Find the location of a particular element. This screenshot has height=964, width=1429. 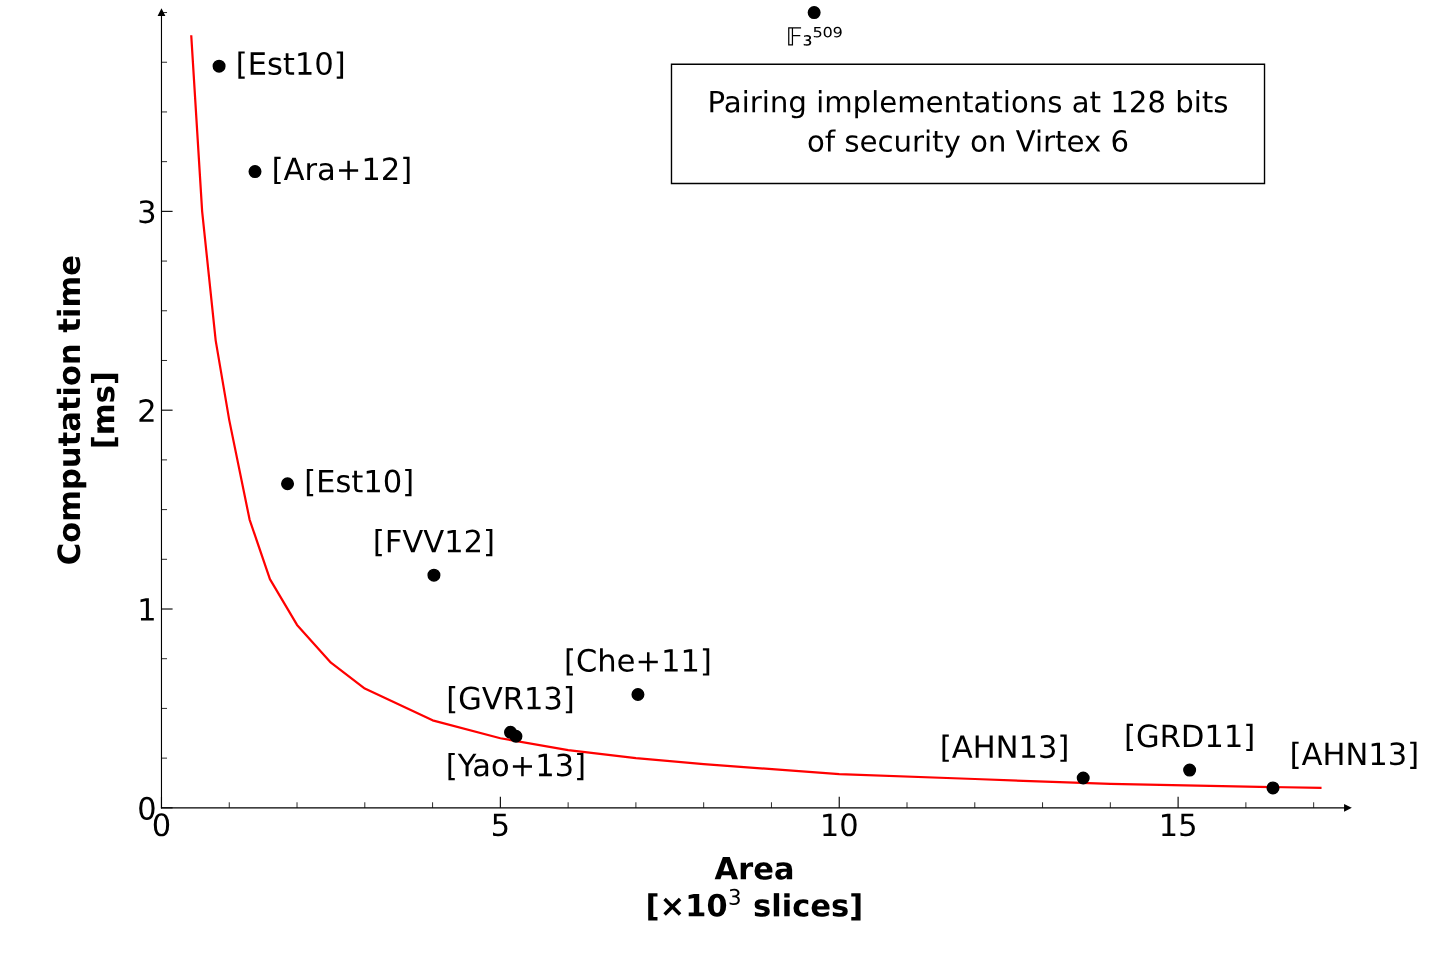

y-tick-label: 1 is located at coordinates (147, 609).